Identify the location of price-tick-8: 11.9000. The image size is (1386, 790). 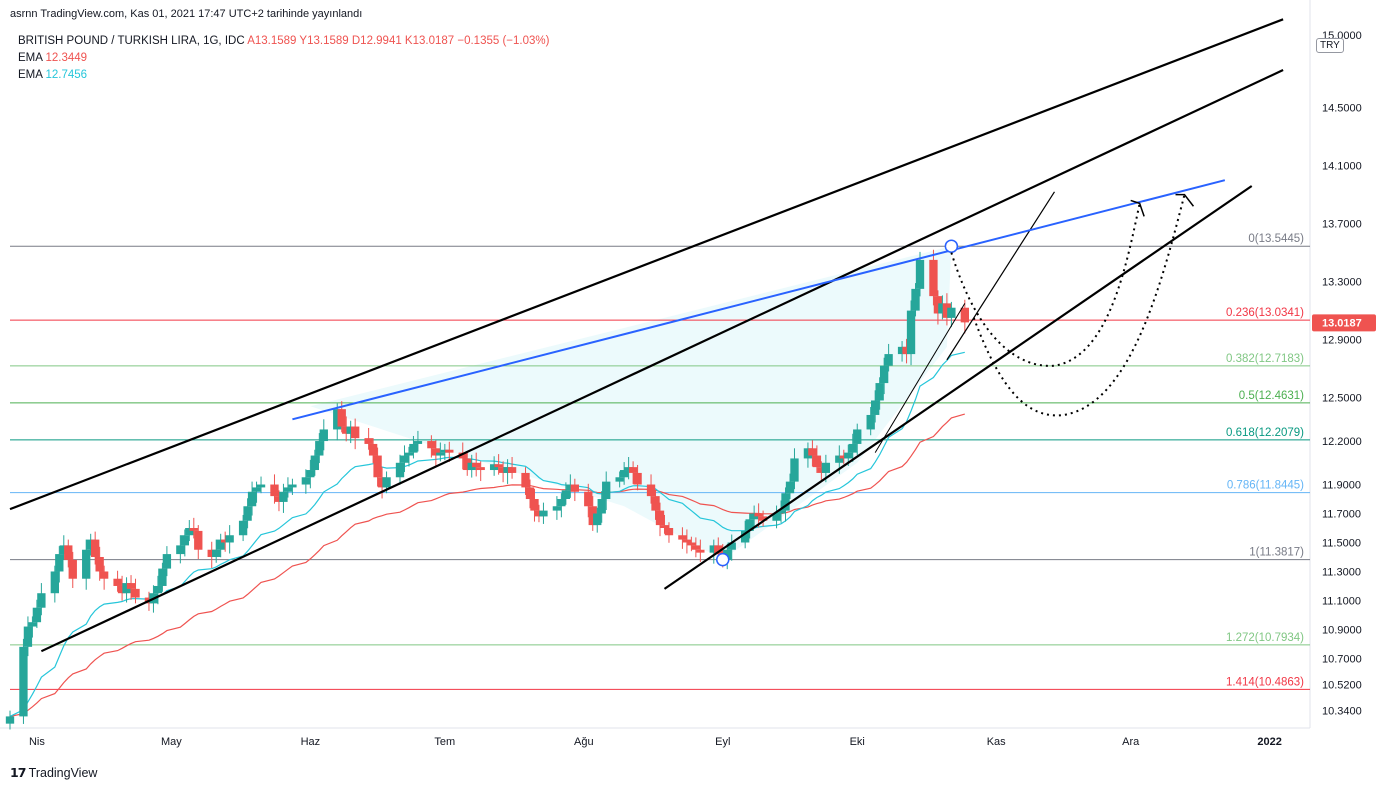
(1341, 486).